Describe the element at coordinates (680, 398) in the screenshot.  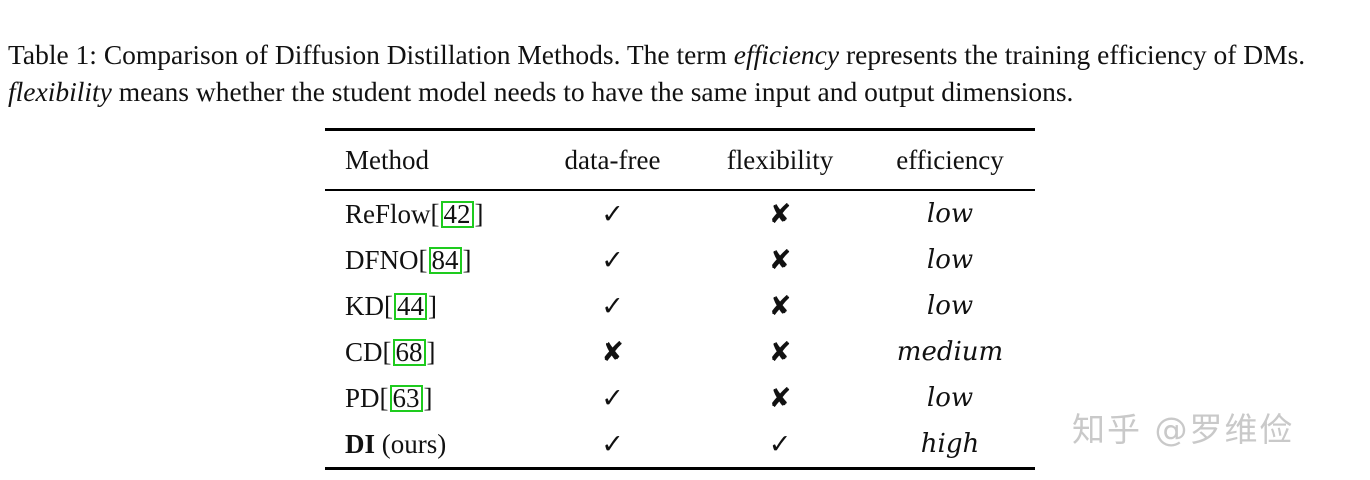
I see `table-row: PD[63] ✓ ✘ low` at that location.